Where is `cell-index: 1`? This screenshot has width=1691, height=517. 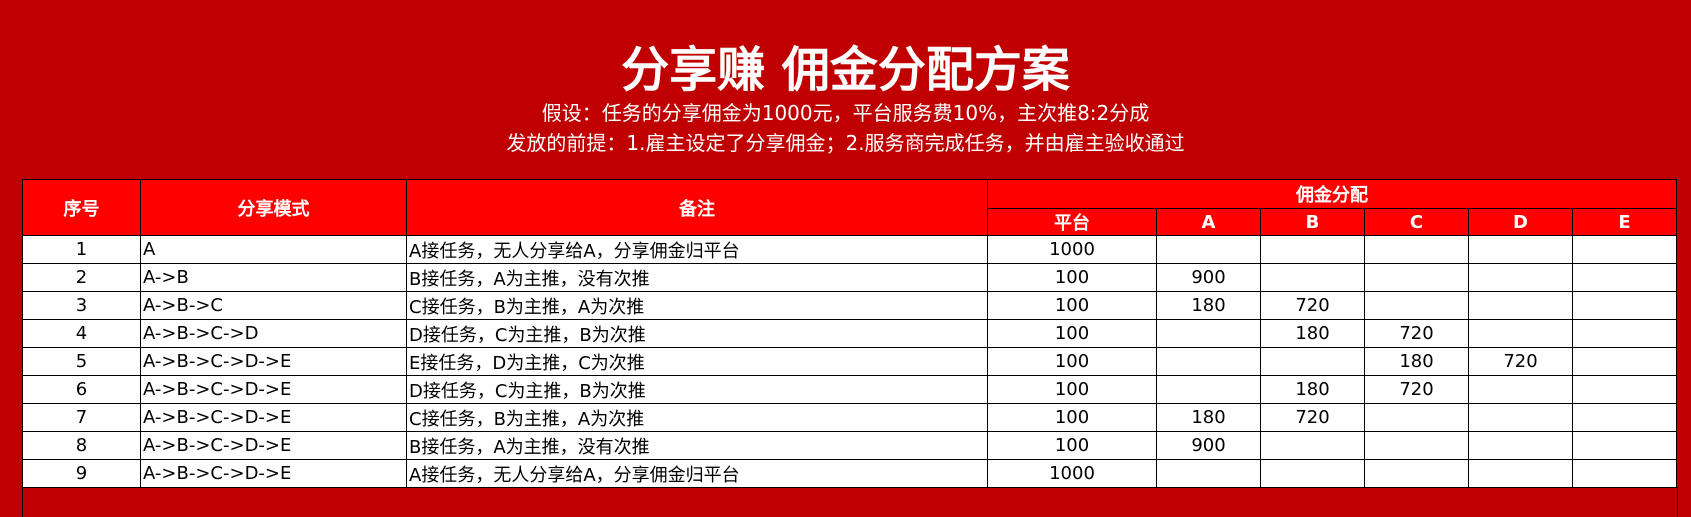
cell-index: 1 is located at coordinates (81, 249).